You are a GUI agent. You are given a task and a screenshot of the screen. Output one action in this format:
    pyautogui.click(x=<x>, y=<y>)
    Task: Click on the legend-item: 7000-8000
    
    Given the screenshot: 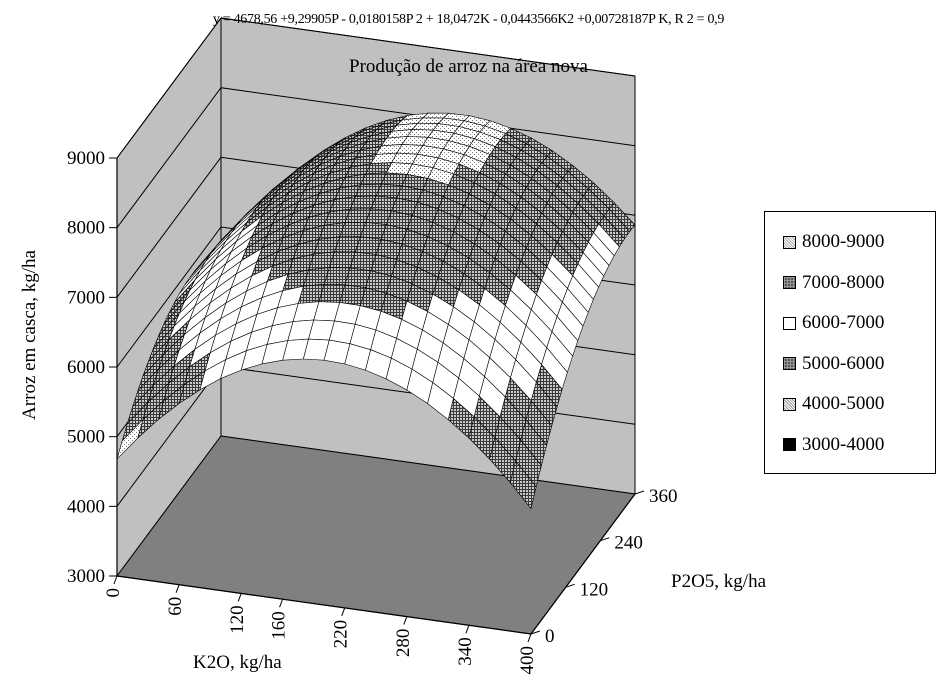 What is the action you would take?
    pyautogui.click(x=850, y=283)
    